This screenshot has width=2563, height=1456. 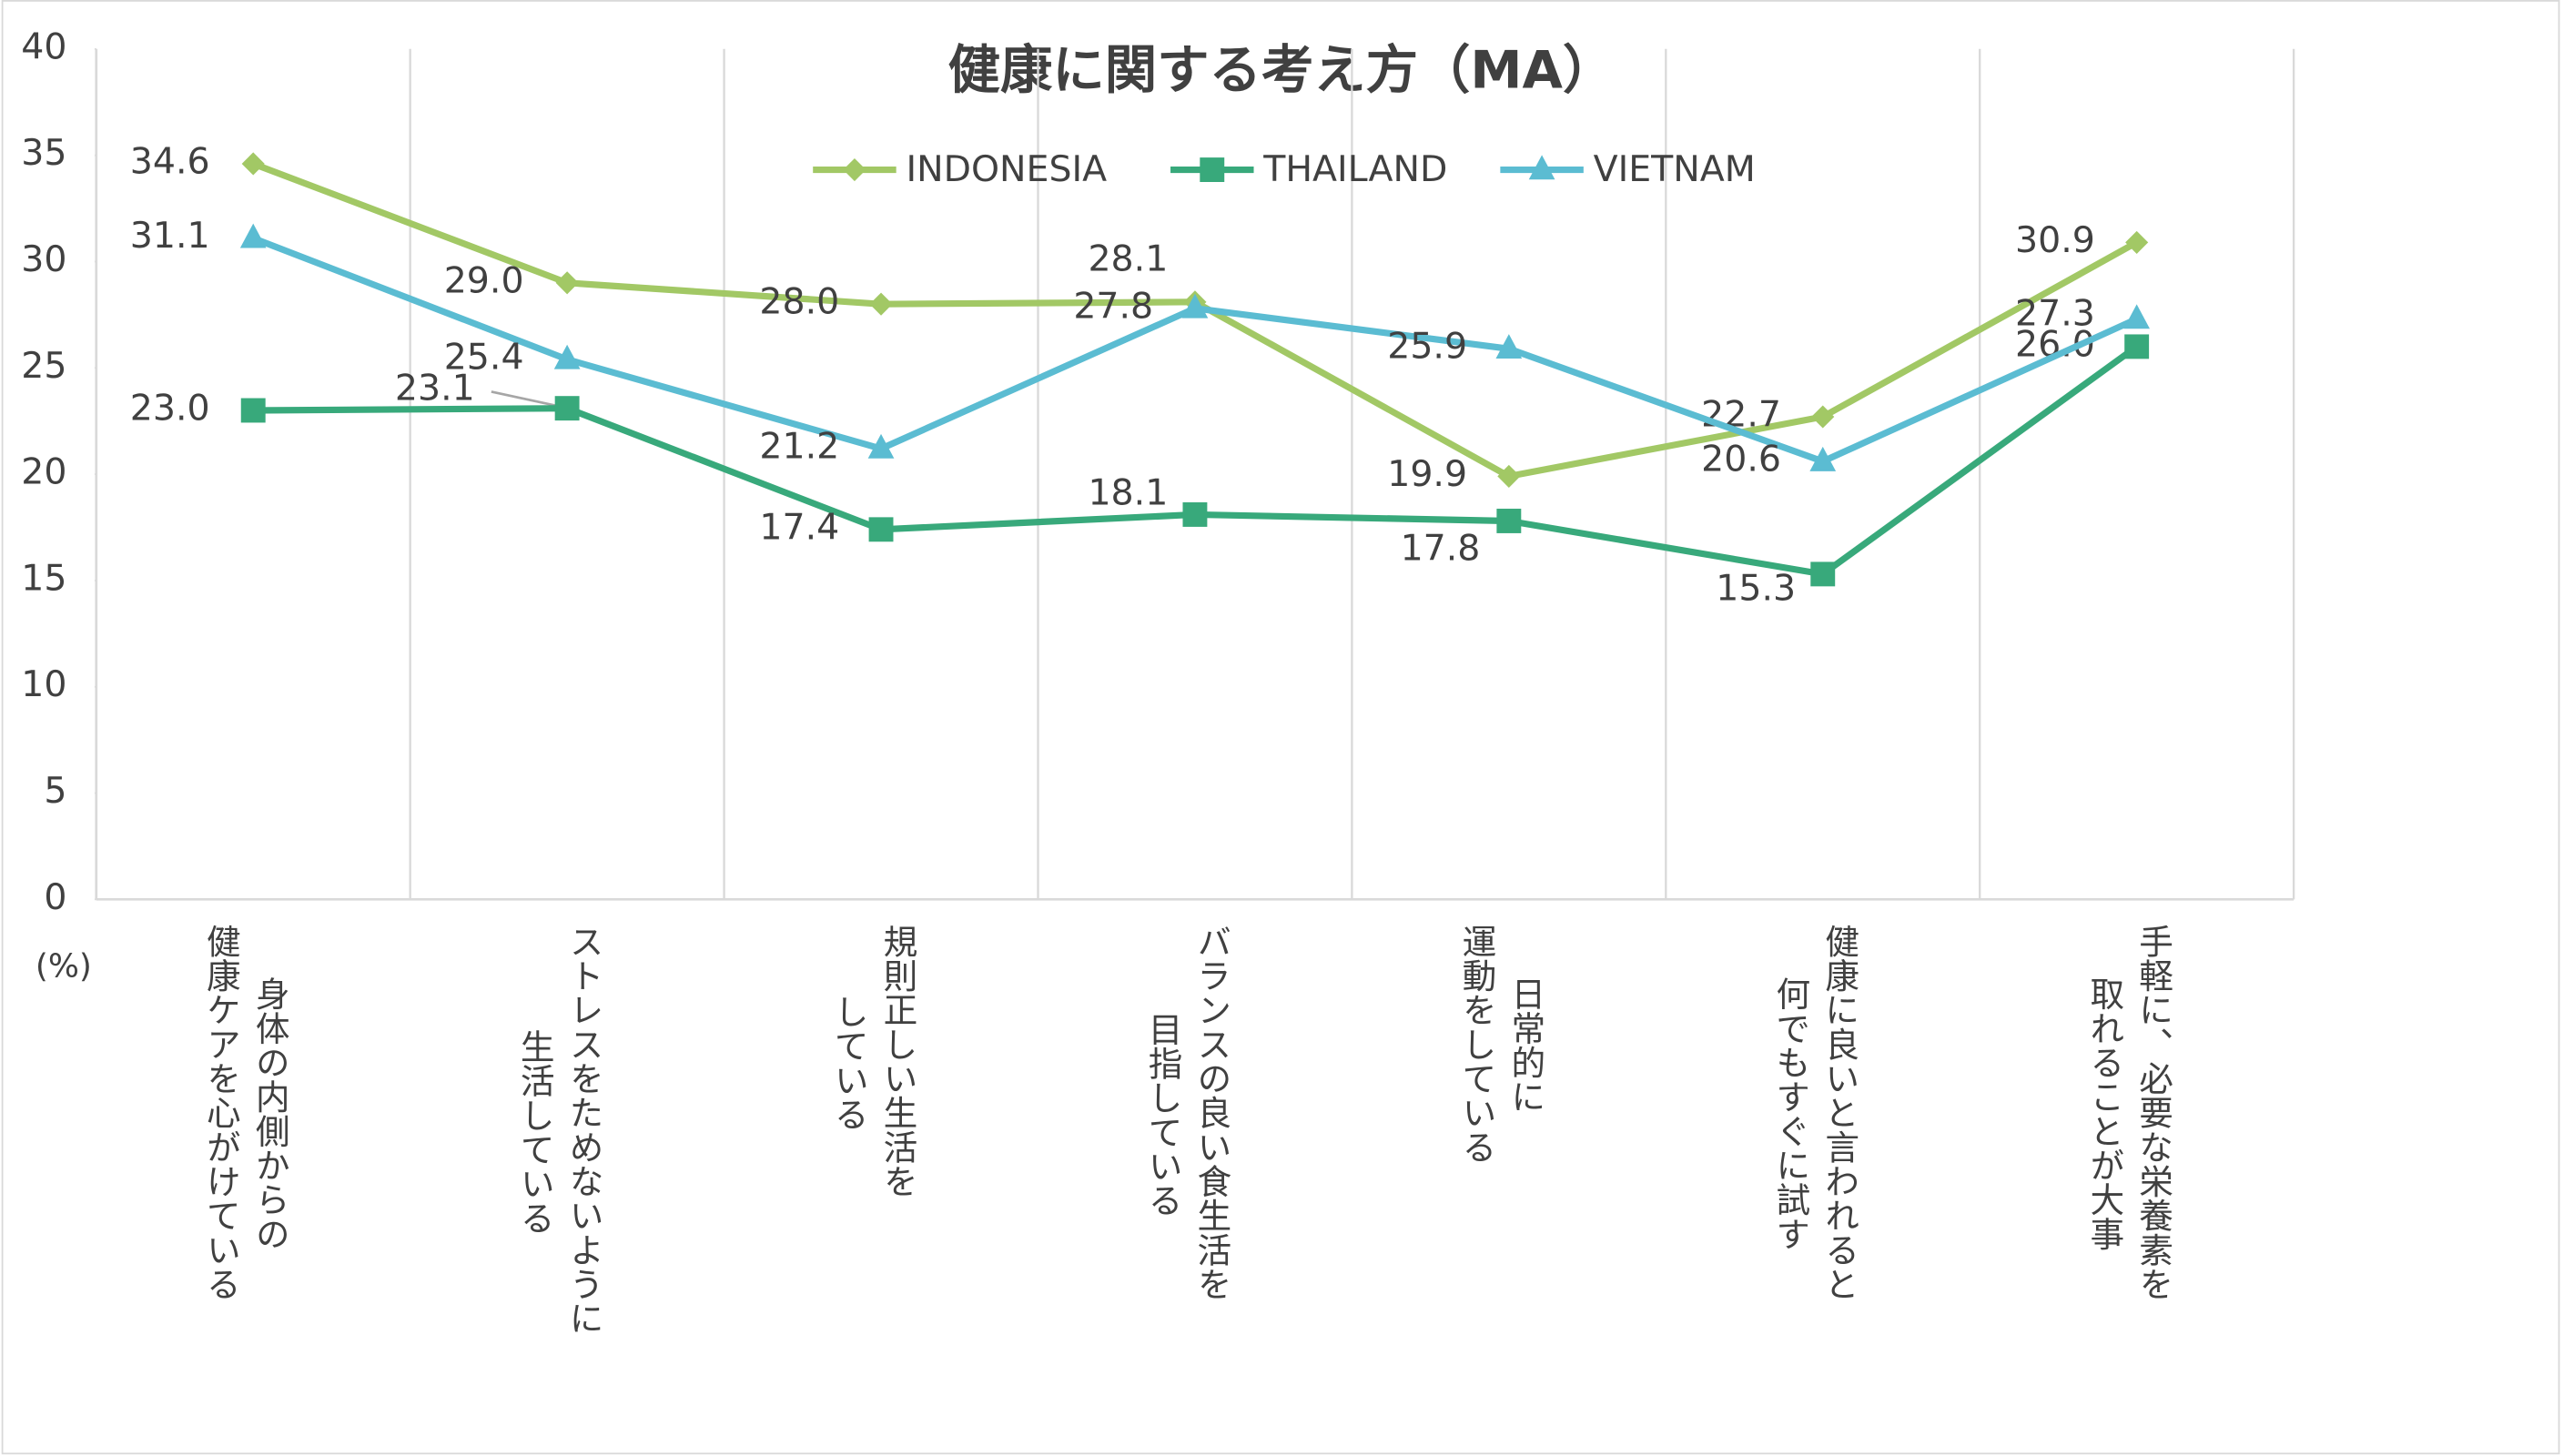 What do you see at coordinates (1790, 1113) in the screenshot?
I see `x-tick-label: 何でもすぐに試す` at bounding box center [1790, 1113].